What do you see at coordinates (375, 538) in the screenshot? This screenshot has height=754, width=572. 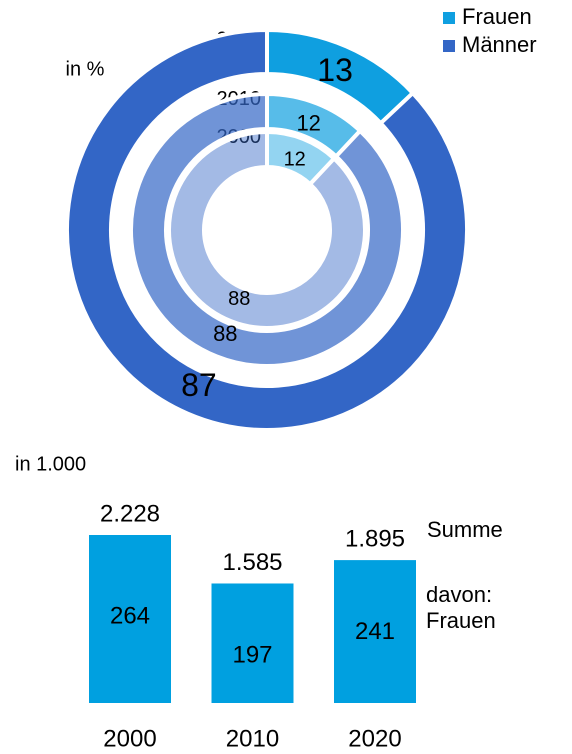 I see `value-label: 1.895` at bounding box center [375, 538].